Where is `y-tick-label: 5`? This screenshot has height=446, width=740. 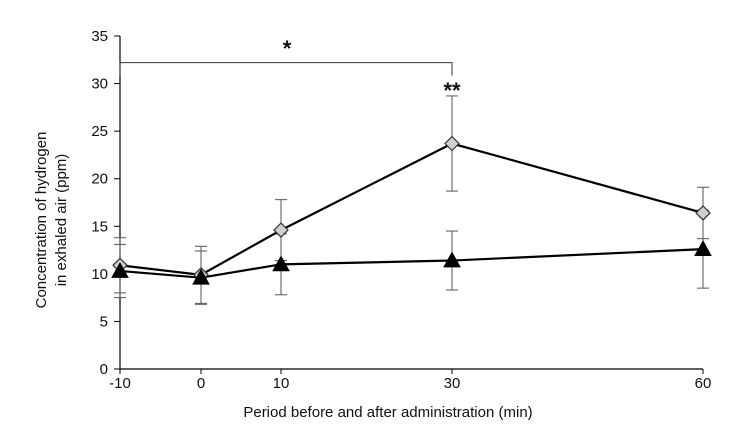
y-tick-label: 5 is located at coordinates (104, 321).